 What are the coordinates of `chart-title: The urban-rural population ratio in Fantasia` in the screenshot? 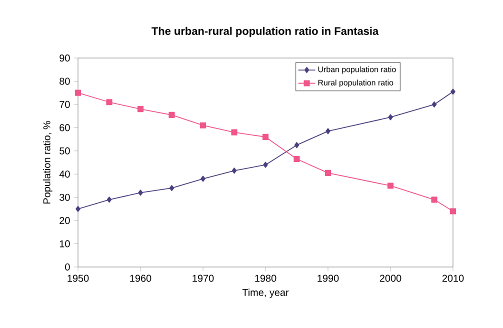 It's located at (265, 32).